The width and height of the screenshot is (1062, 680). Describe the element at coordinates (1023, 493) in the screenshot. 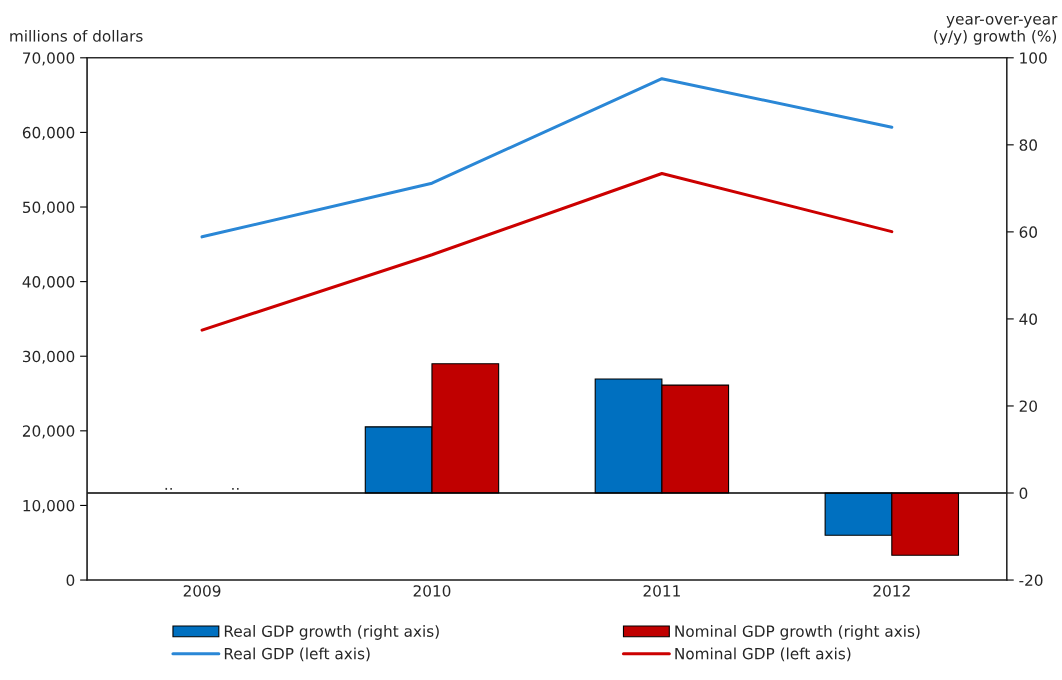

I see `y2-tick-label: 0` at that location.